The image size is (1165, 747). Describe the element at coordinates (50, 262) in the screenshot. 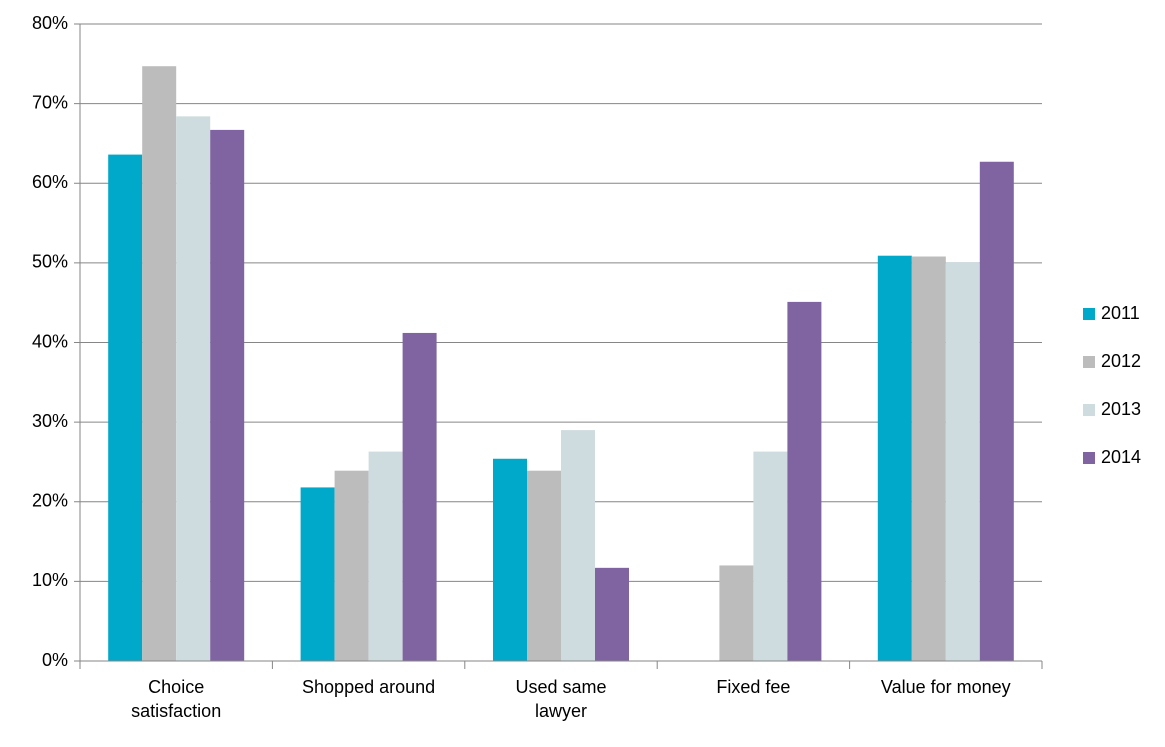

I see `y-tick-label: 50%` at that location.